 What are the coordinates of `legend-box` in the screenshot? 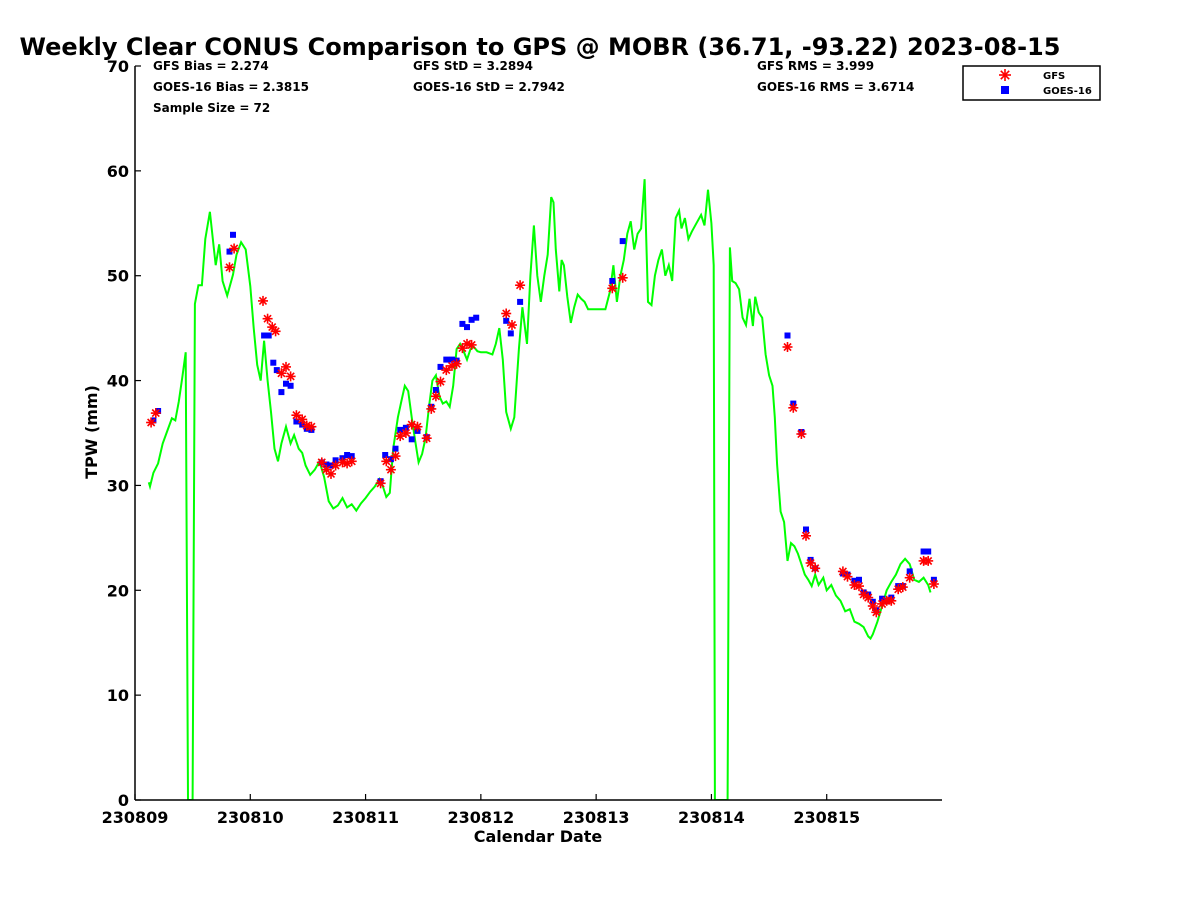 It's located at (1031, 83).